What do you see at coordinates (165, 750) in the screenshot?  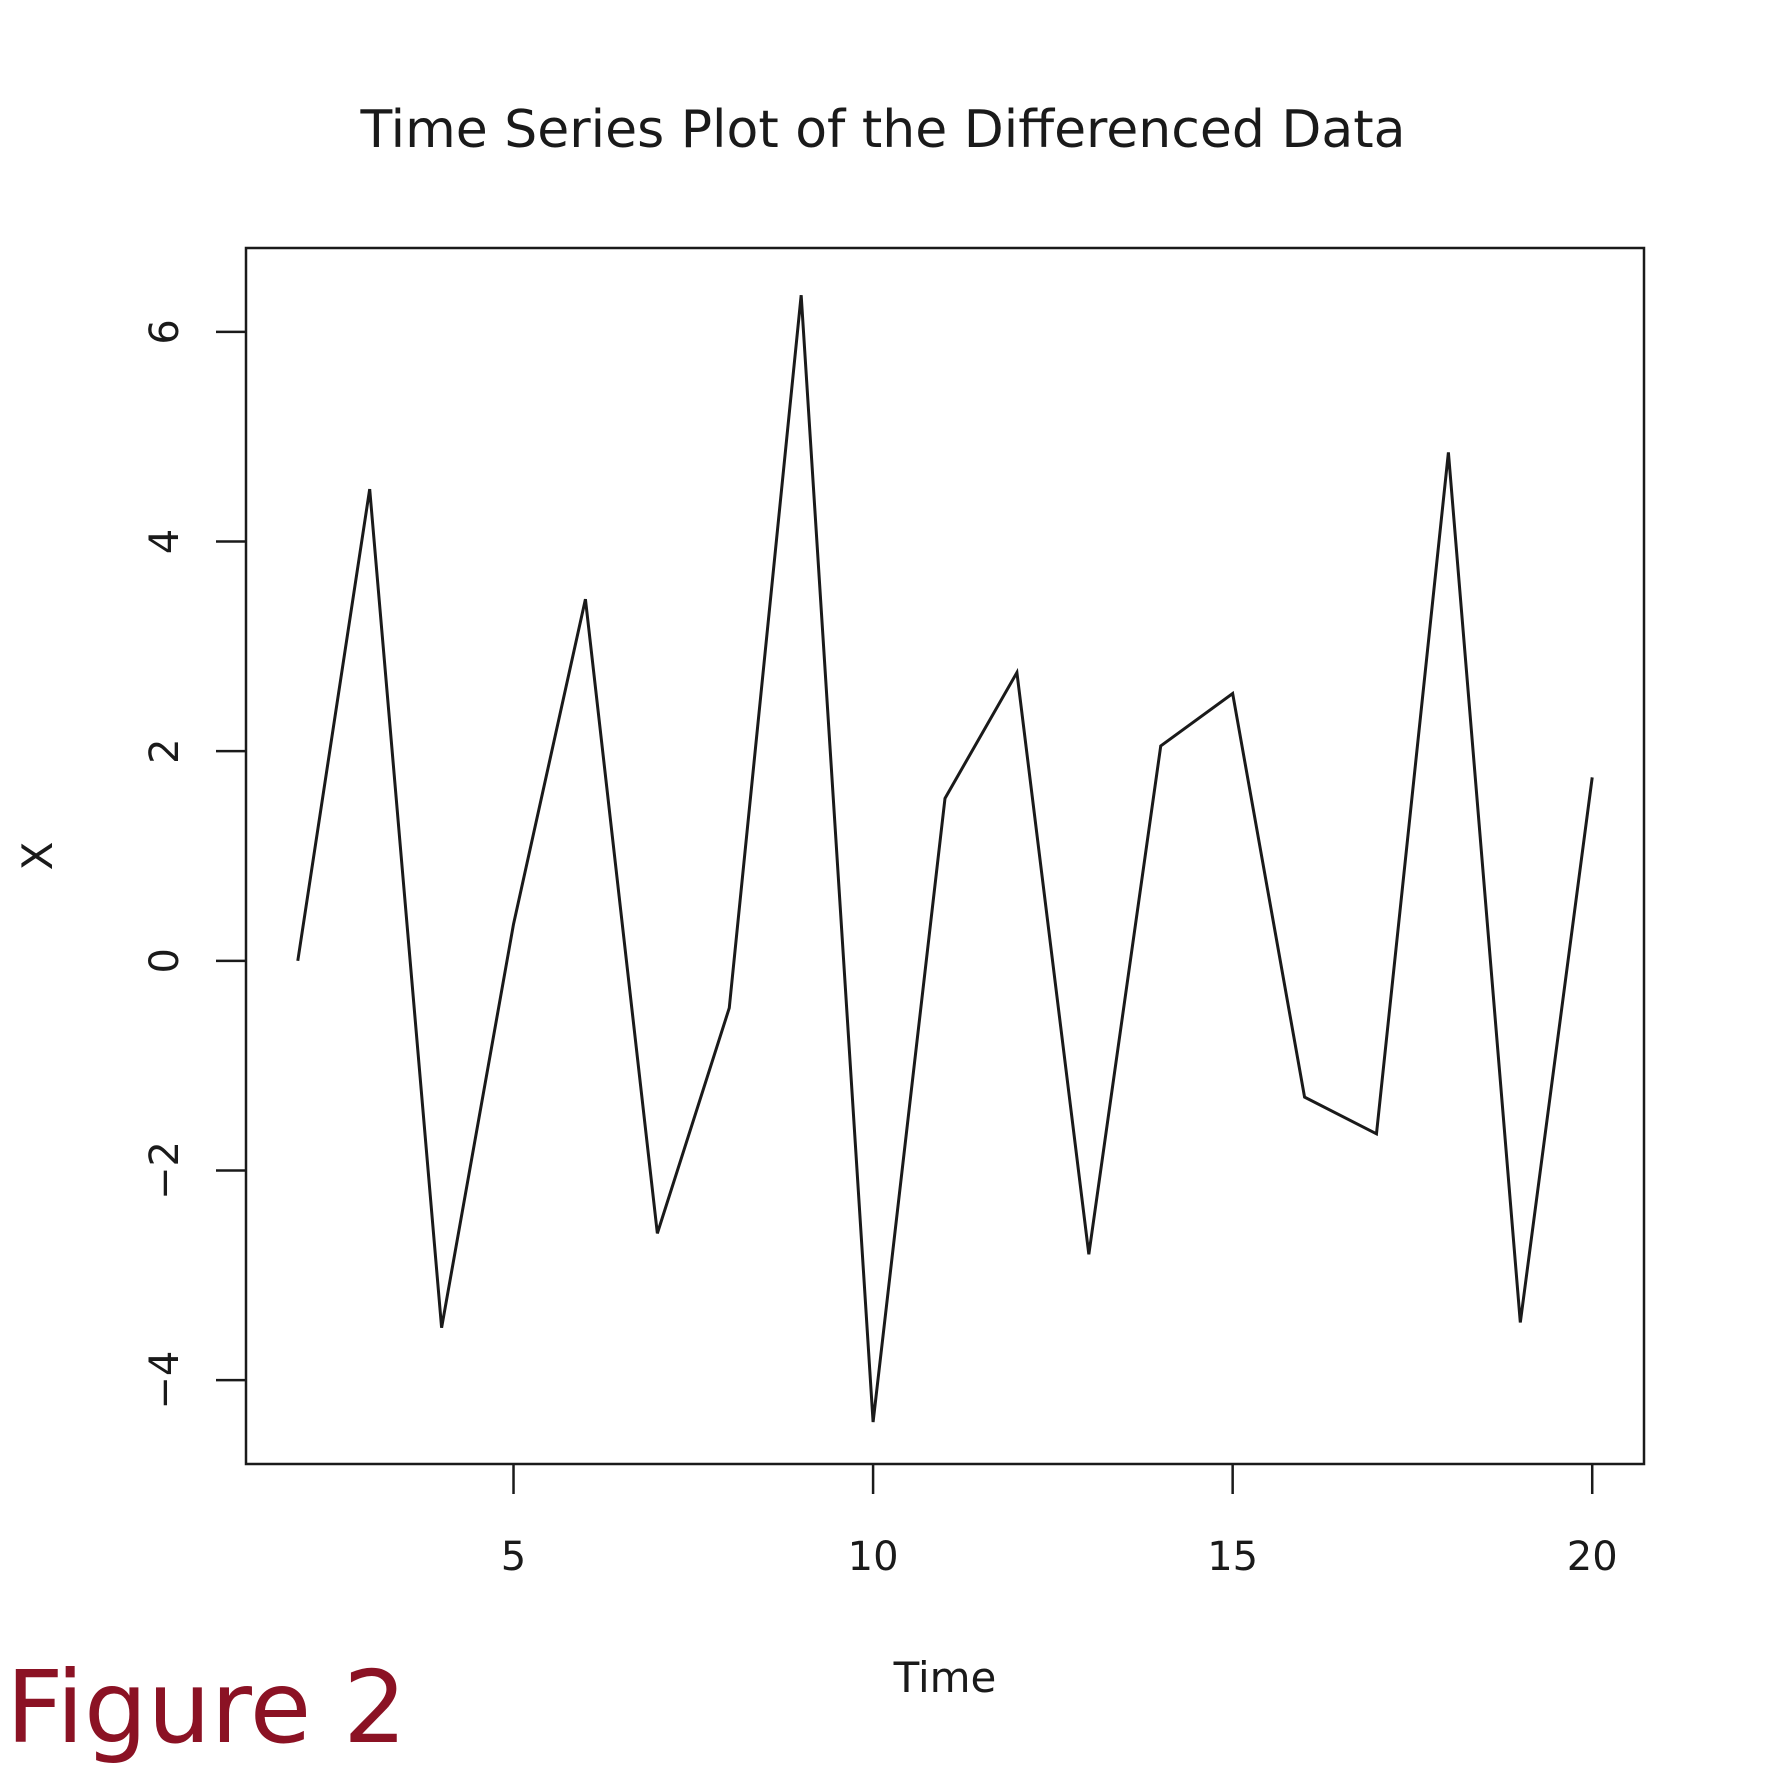 I see `y-tick-label: 2` at bounding box center [165, 750].